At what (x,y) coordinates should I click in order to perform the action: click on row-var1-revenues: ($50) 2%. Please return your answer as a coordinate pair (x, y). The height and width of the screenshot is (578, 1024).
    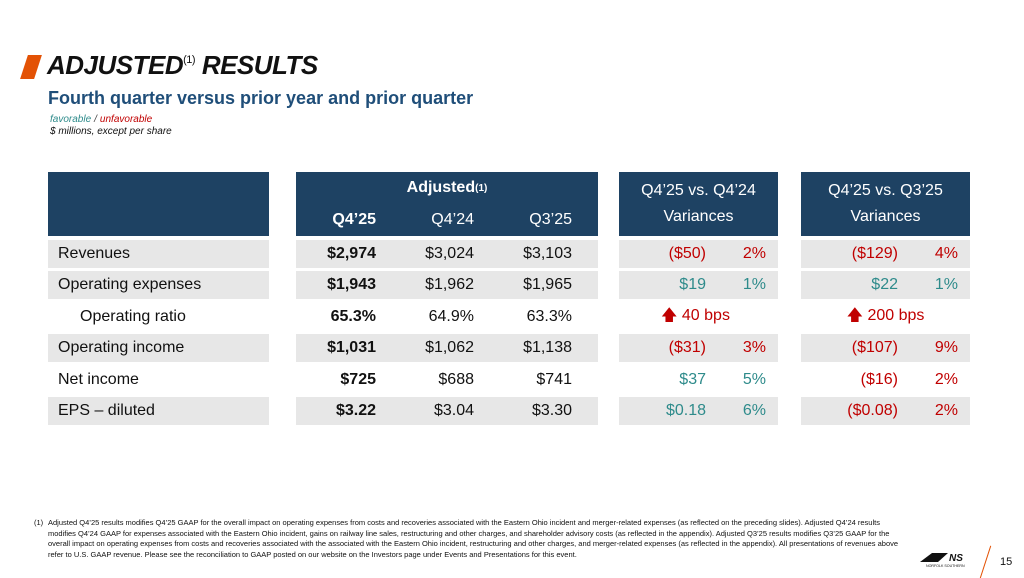
    Looking at the image, I should click on (698, 254).